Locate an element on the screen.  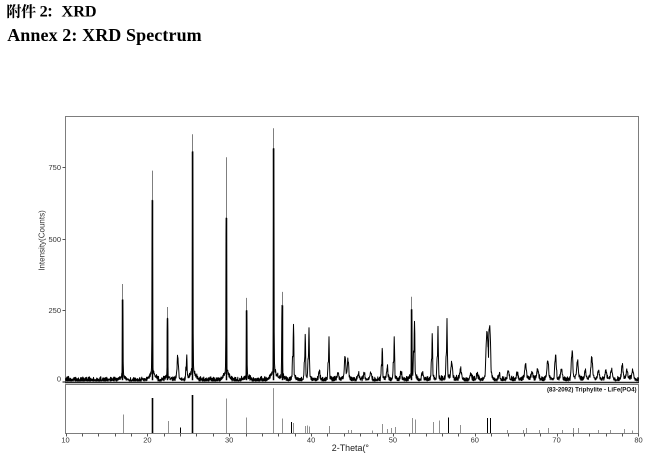
svg-text: 500 is located at coordinates (54, 239).